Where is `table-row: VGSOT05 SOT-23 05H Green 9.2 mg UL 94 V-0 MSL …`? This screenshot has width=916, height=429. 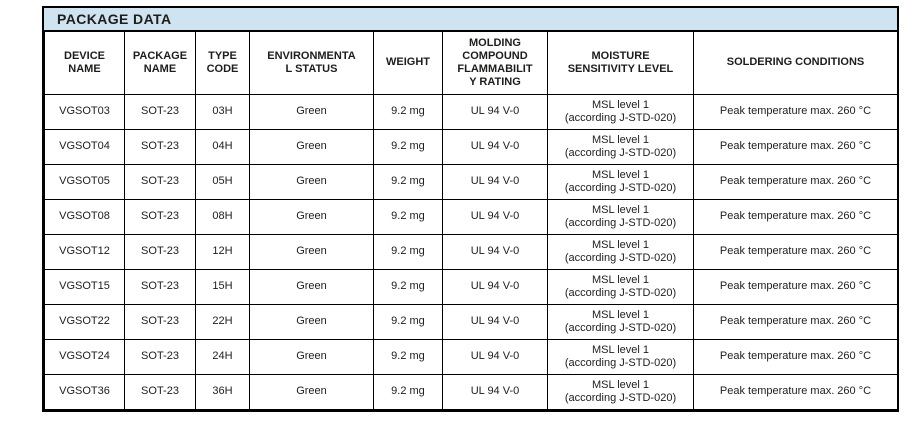 table-row: VGSOT05 SOT-23 05H Green 9.2 mg UL 94 V-0 MSL … is located at coordinates (471, 181).